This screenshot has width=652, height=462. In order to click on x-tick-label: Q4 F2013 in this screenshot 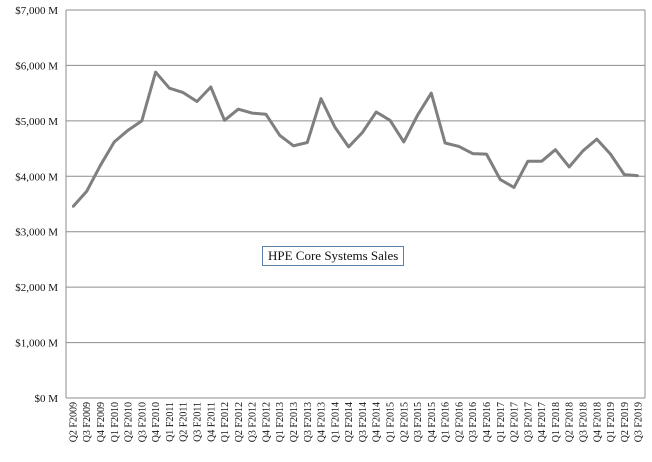, I will do `click(322, 422)`.